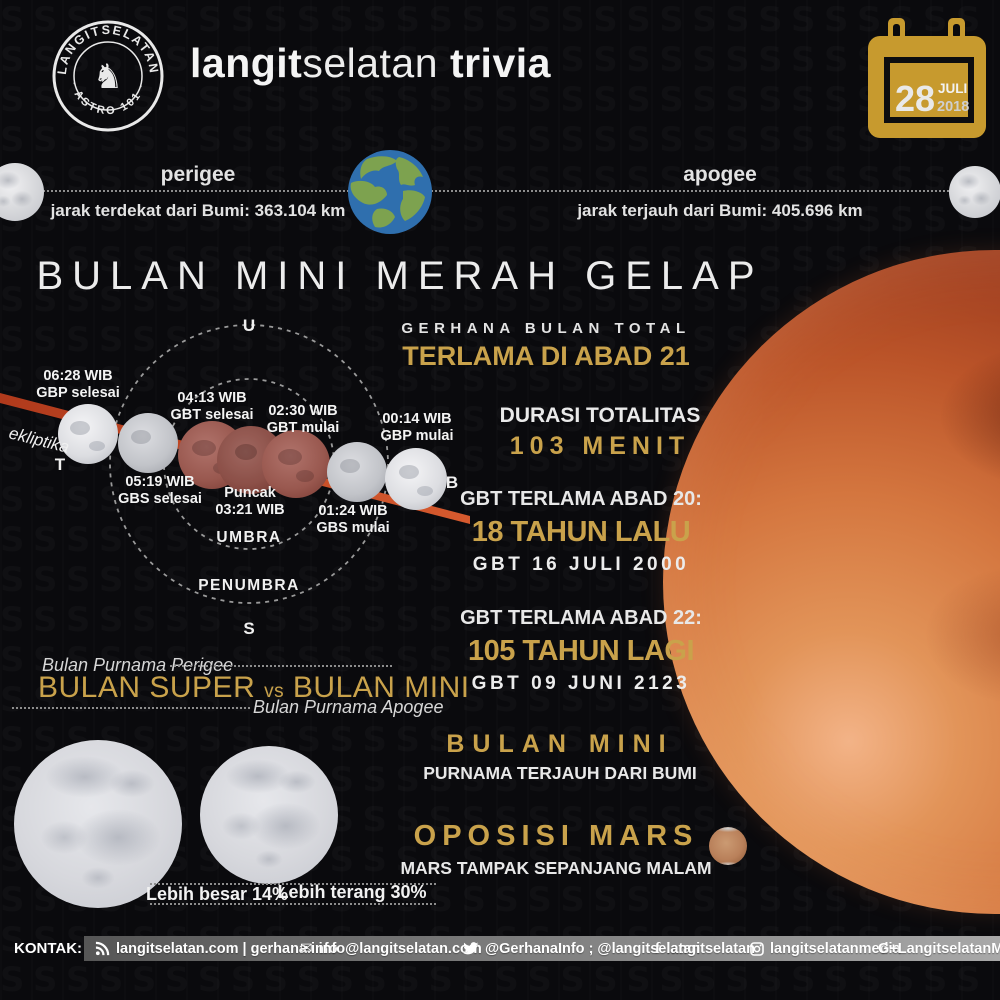 Image resolution: width=1000 pixels, height=1000 pixels. What do you see at coordinates (546, 328) in the screenshot?
I see `headline-top: GERHANA BULAN TOTAL` at bounding box center [546, 328].